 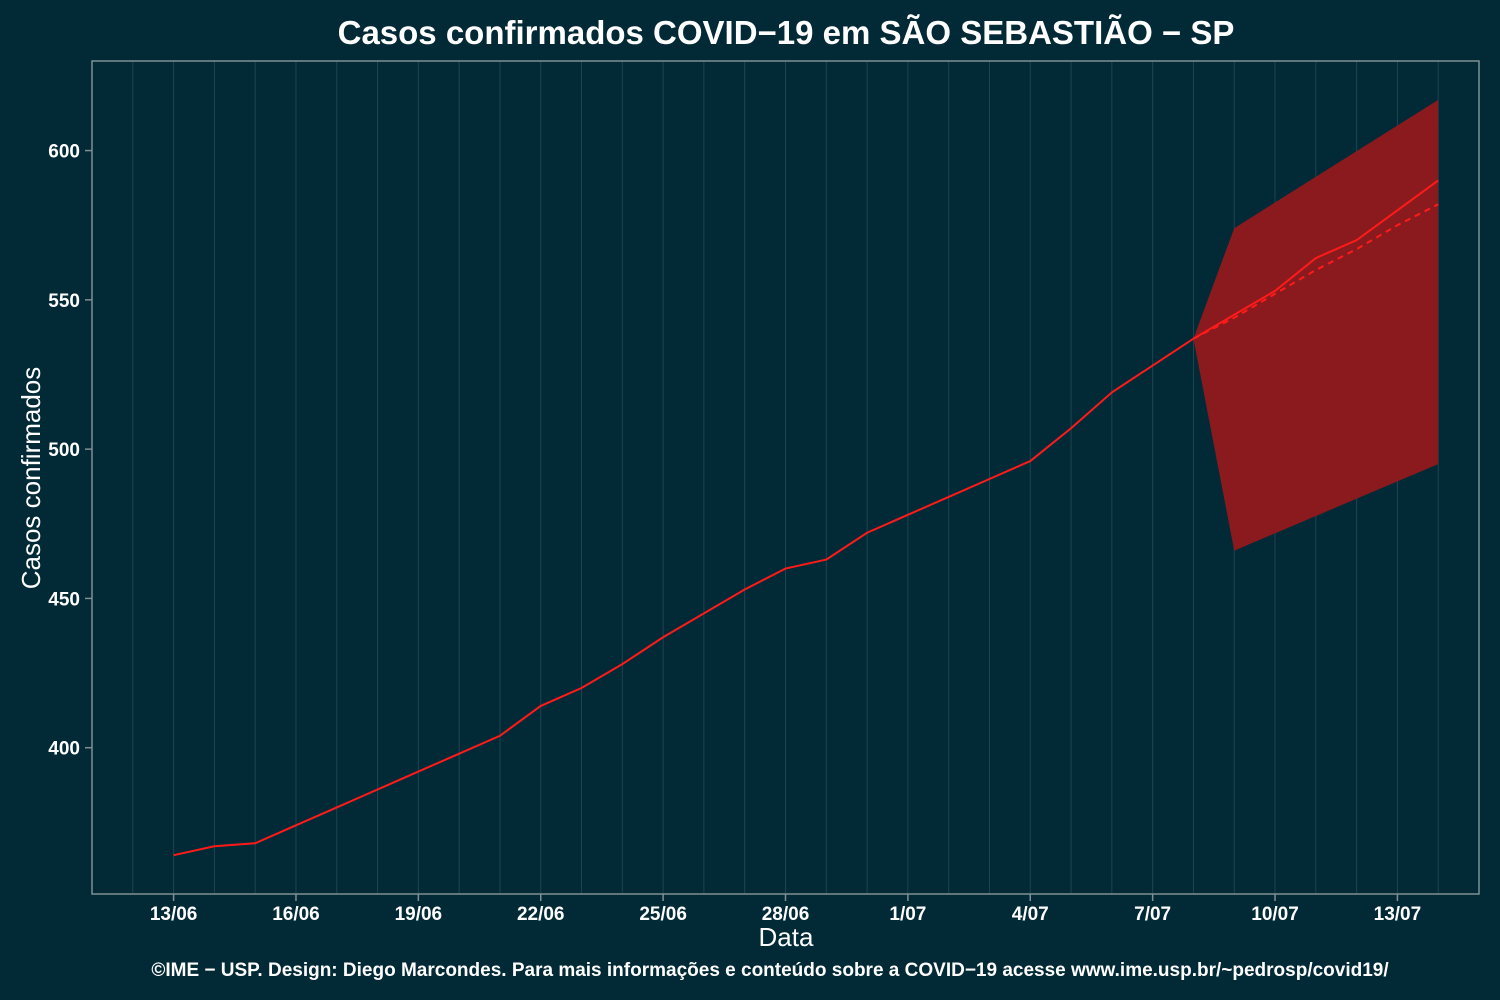 What do you see at coordinates (64, 749) in the screenshot?
I see `y-tick-label: 400` at bounding box center [64, 749].